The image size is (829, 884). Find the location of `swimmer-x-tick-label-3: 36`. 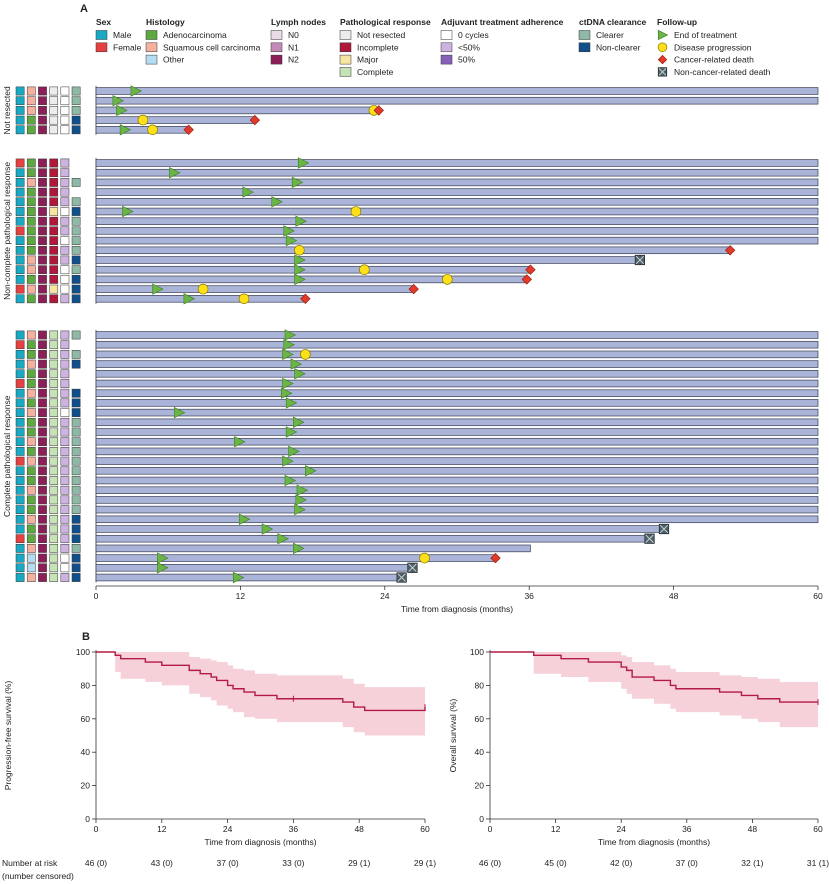

swimmer-x-tick-label-3: 36 is located at coordinates (529, 596).